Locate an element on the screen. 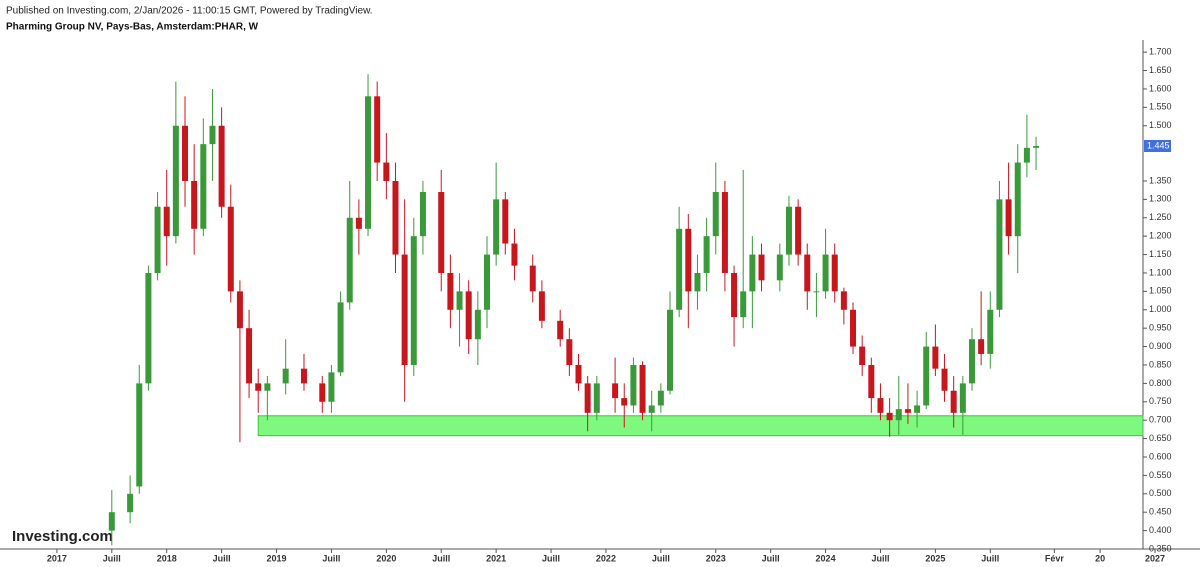 The image size is (1200, 567). y-tick-label: 1.500 is located at coordinates (1160, 125).